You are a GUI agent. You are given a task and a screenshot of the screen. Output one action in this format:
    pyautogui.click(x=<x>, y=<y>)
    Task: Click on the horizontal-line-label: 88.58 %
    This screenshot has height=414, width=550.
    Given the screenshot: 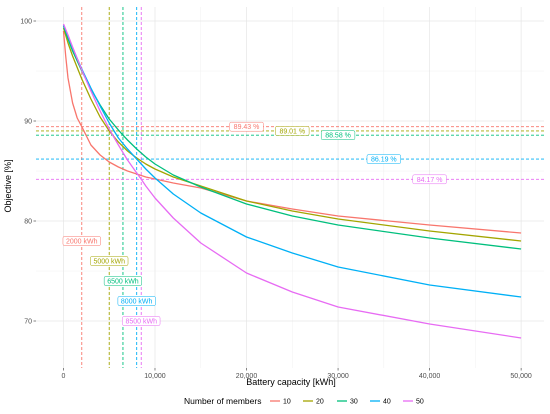 What is the action you would take?
    pyautogui.click(x=338, y=136)
    